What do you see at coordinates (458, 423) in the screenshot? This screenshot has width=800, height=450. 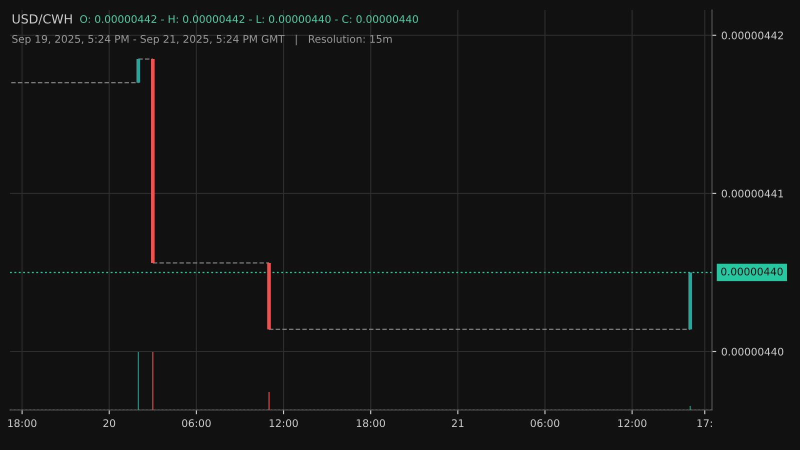 I see `x-tick-label: 21` at bounding box center [458, 423].